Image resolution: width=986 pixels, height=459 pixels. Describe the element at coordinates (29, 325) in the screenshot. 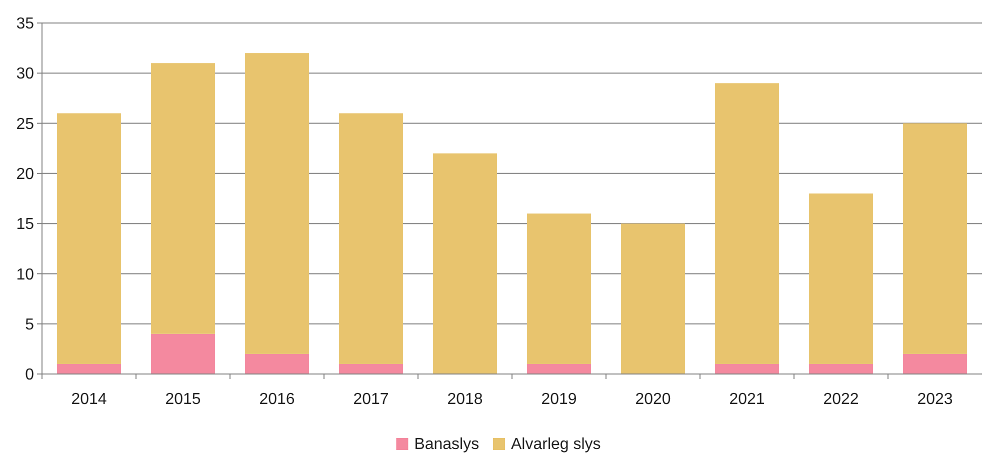

I see `y-tick-label: 5` at that location.